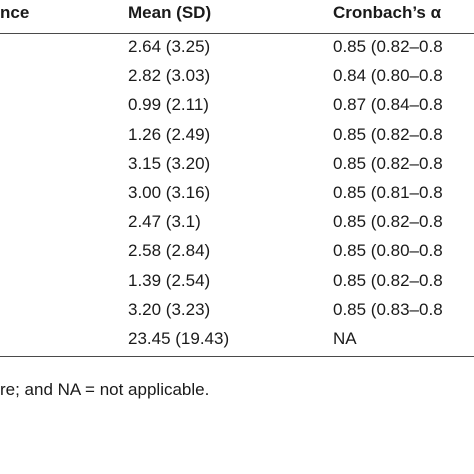  I want to click on table-bottom-divider, so click(237, 356).